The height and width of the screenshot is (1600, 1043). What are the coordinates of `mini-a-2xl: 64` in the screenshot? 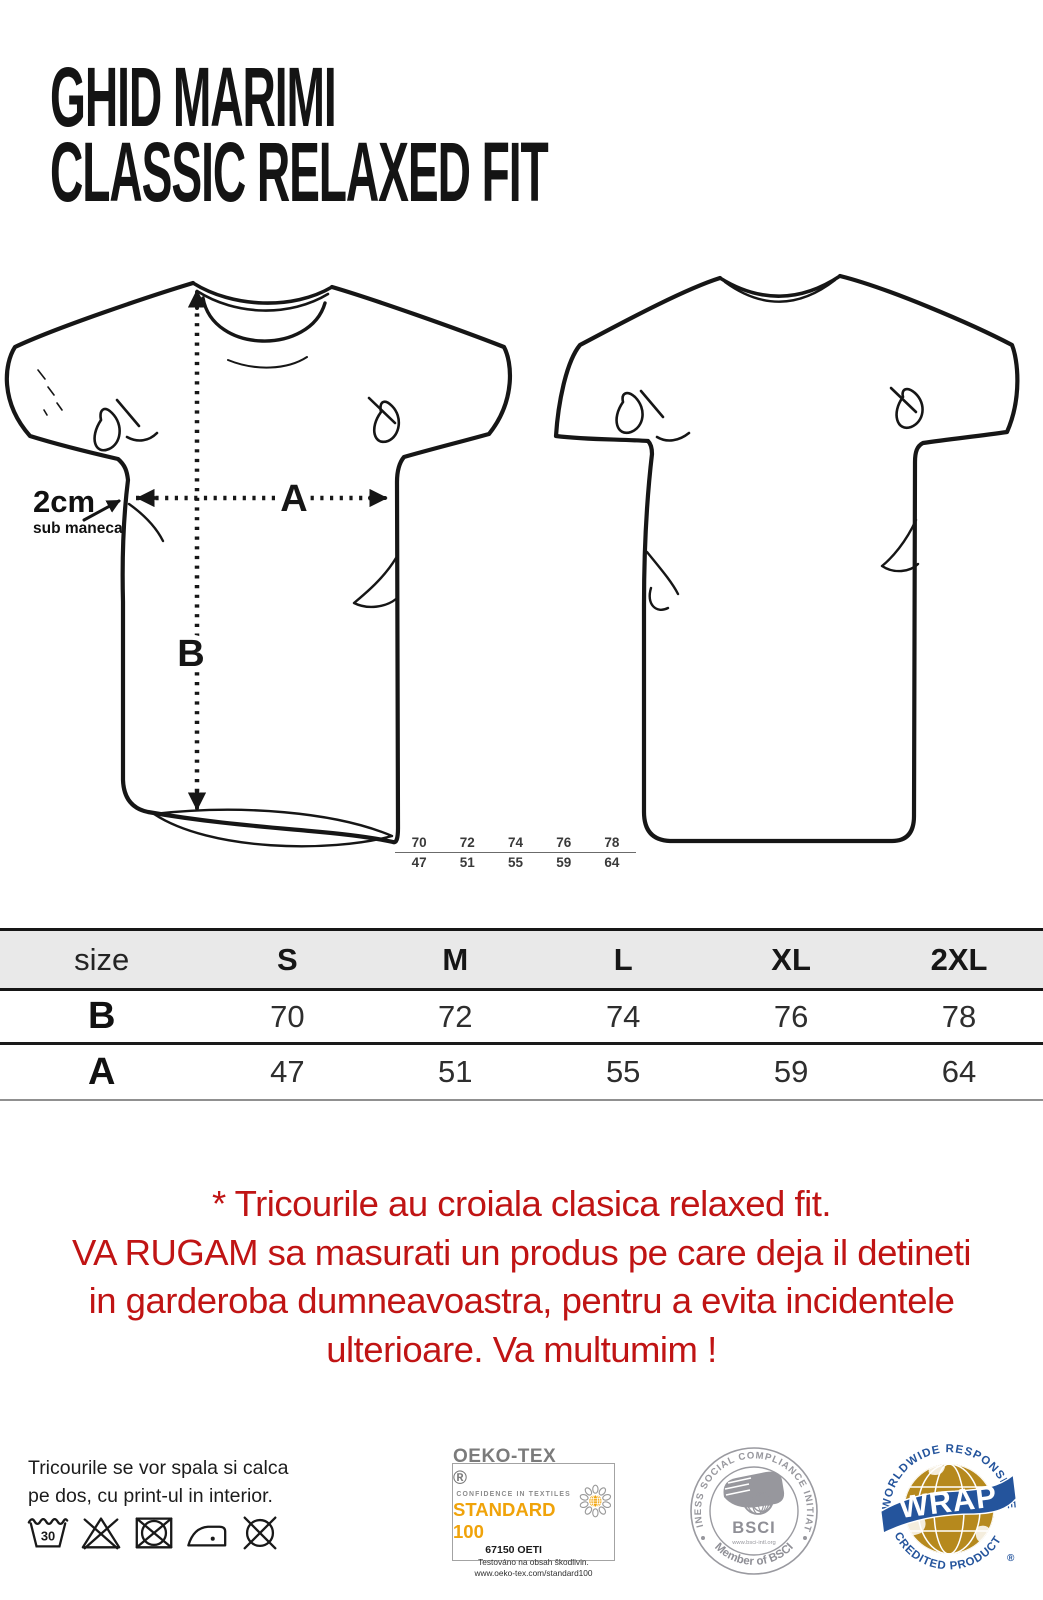 It's located at (612, 862).